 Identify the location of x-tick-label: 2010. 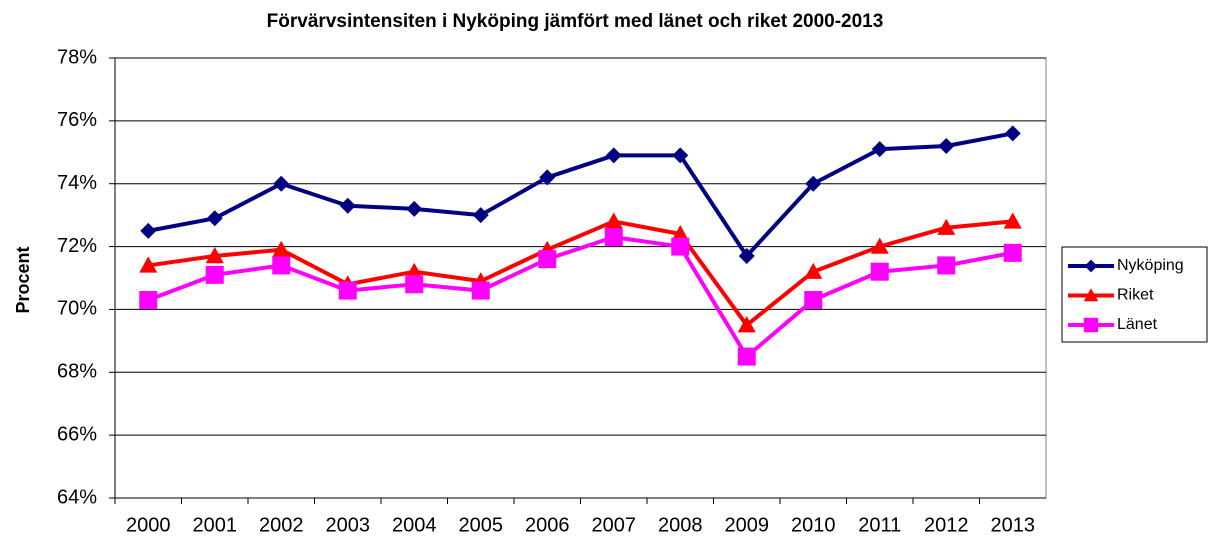
(813, 525).